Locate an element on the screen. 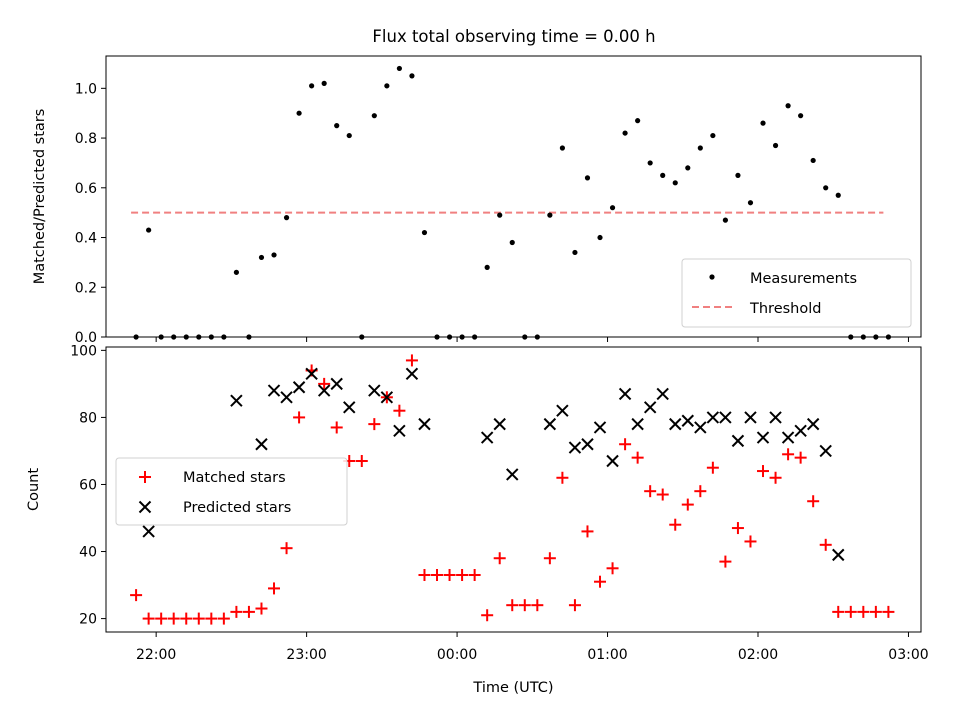 The image size is (960, 720). legend-measurements-label: Measurements is located at coordinates (803, 279).